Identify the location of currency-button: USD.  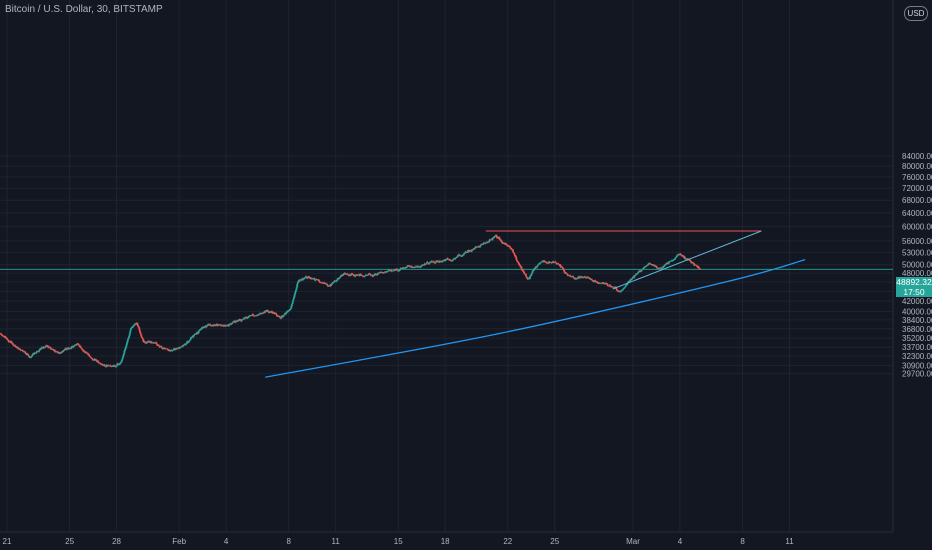
(916, 13).